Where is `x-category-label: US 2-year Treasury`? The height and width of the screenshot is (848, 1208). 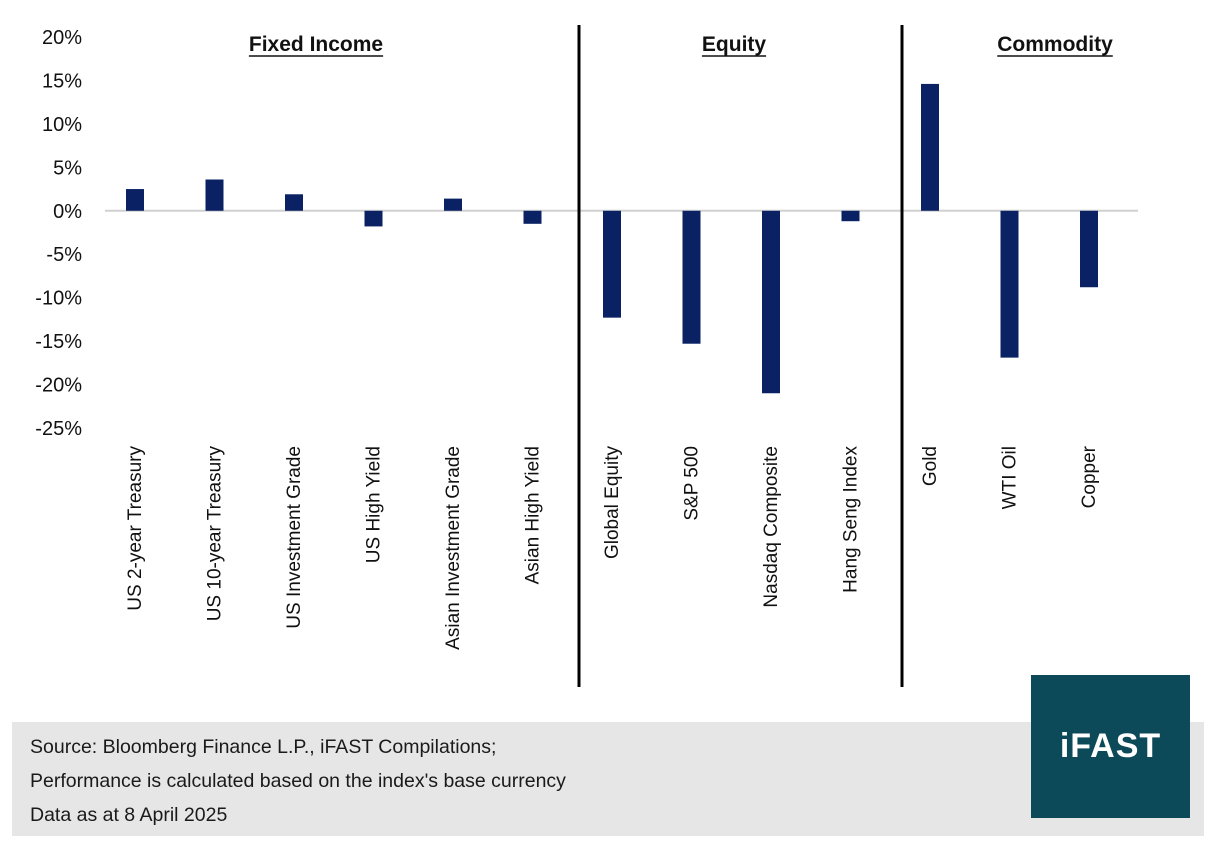 x-category-label: US 2-year Treasury is located at coordinates (135, 528).